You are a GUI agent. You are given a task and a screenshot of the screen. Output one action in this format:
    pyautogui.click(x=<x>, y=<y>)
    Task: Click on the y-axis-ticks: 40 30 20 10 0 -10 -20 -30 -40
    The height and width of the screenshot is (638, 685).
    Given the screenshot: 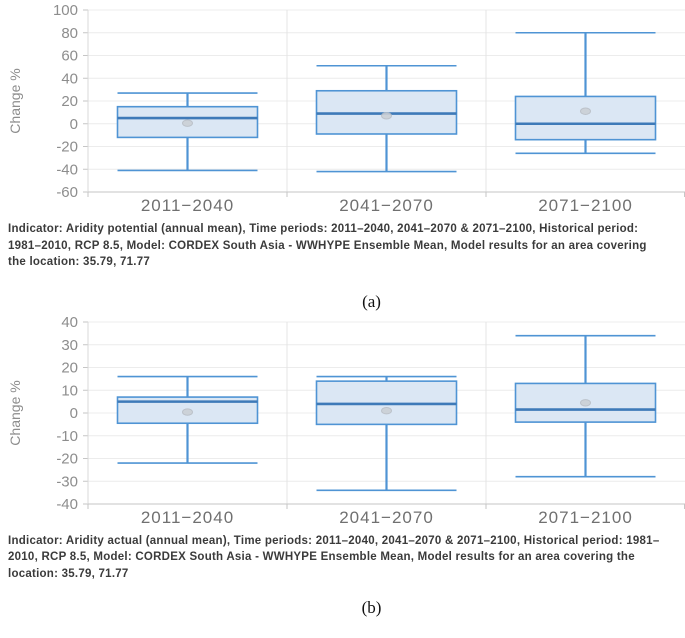 What is the action you would take?
    pyautogui.click(x=72, y=413)
    